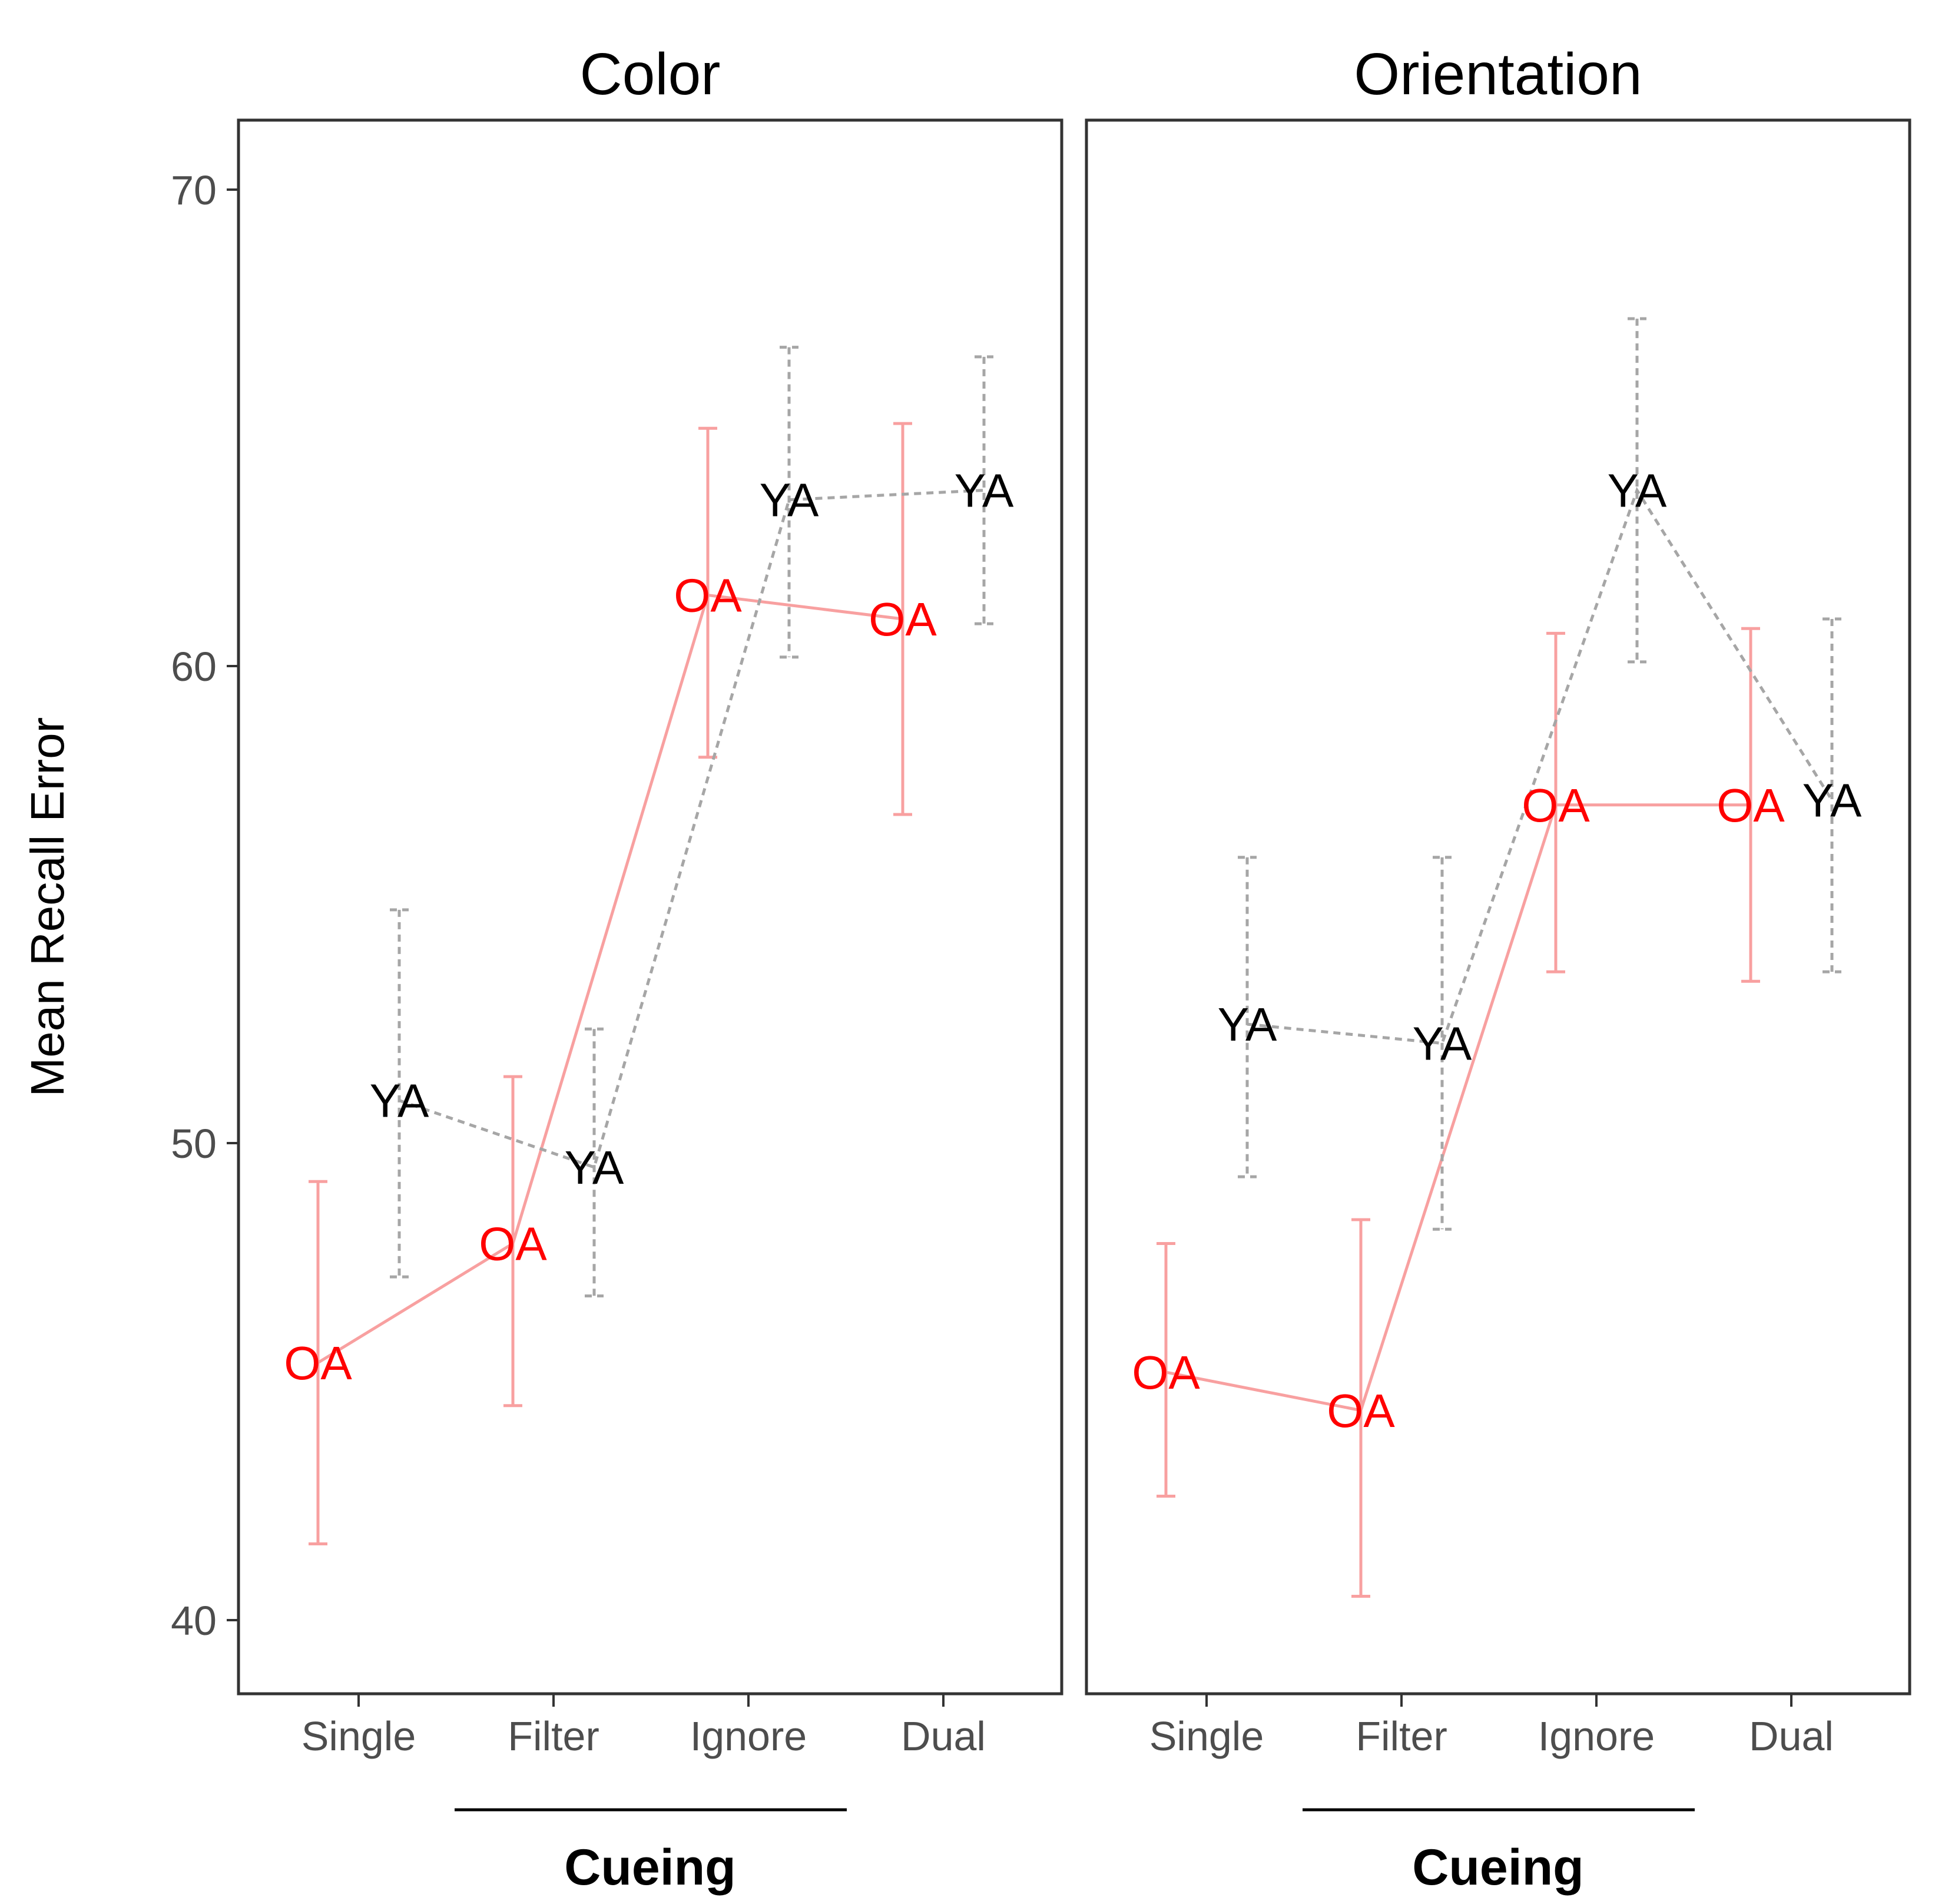 The width and height of the screenshot is (1945, 1904). I want to click on point-label-orientation-ya-ignore: YA, so click(1637, 490).